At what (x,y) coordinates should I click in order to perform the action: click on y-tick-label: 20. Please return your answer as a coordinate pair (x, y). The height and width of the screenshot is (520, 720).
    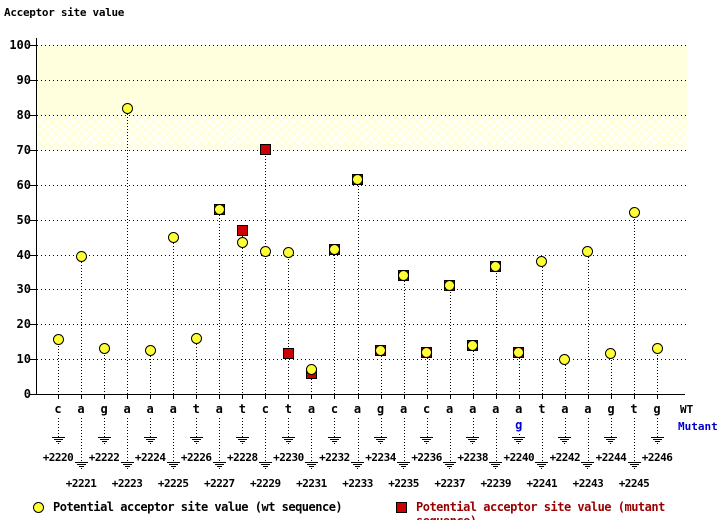
    Looking at the image, I should click on (23, 324).